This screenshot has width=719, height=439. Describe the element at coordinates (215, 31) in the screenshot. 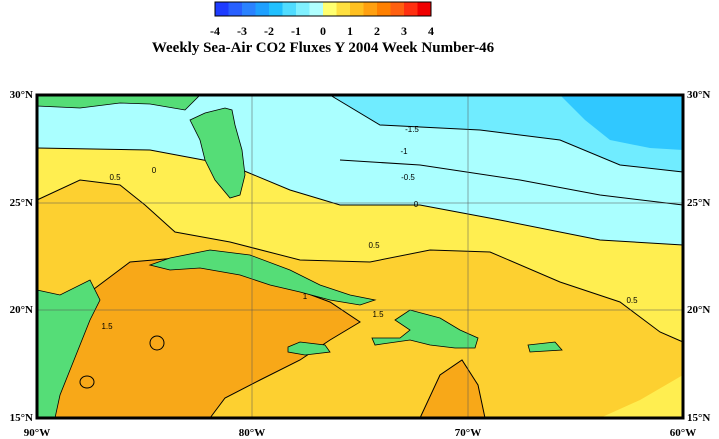

I see `colorbar-label: -4` at that location.